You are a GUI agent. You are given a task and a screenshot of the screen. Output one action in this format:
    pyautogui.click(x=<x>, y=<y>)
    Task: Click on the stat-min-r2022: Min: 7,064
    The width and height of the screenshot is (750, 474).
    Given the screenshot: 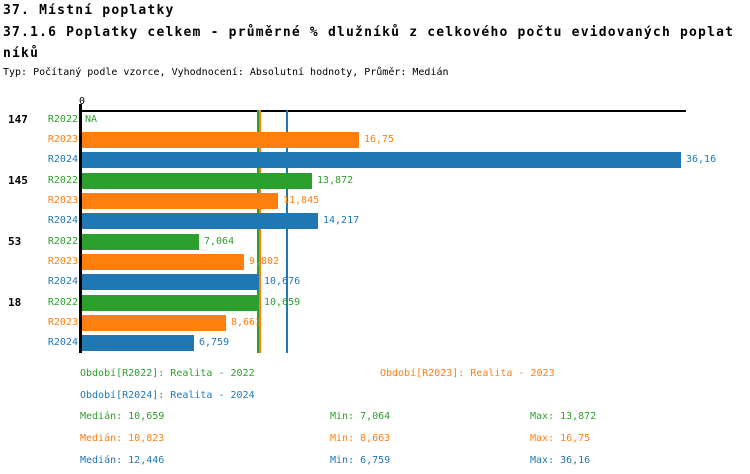 What is the action you would take?
    pyautogui.click(x=360, y=416)
    